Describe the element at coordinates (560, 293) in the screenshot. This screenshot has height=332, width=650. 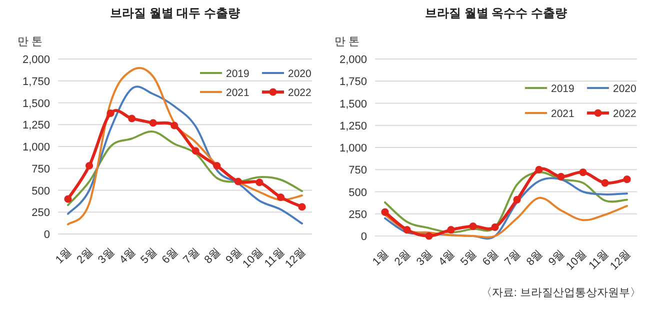
I see `text: 〈자료: 브라질산업통상자원부〉` at that location.